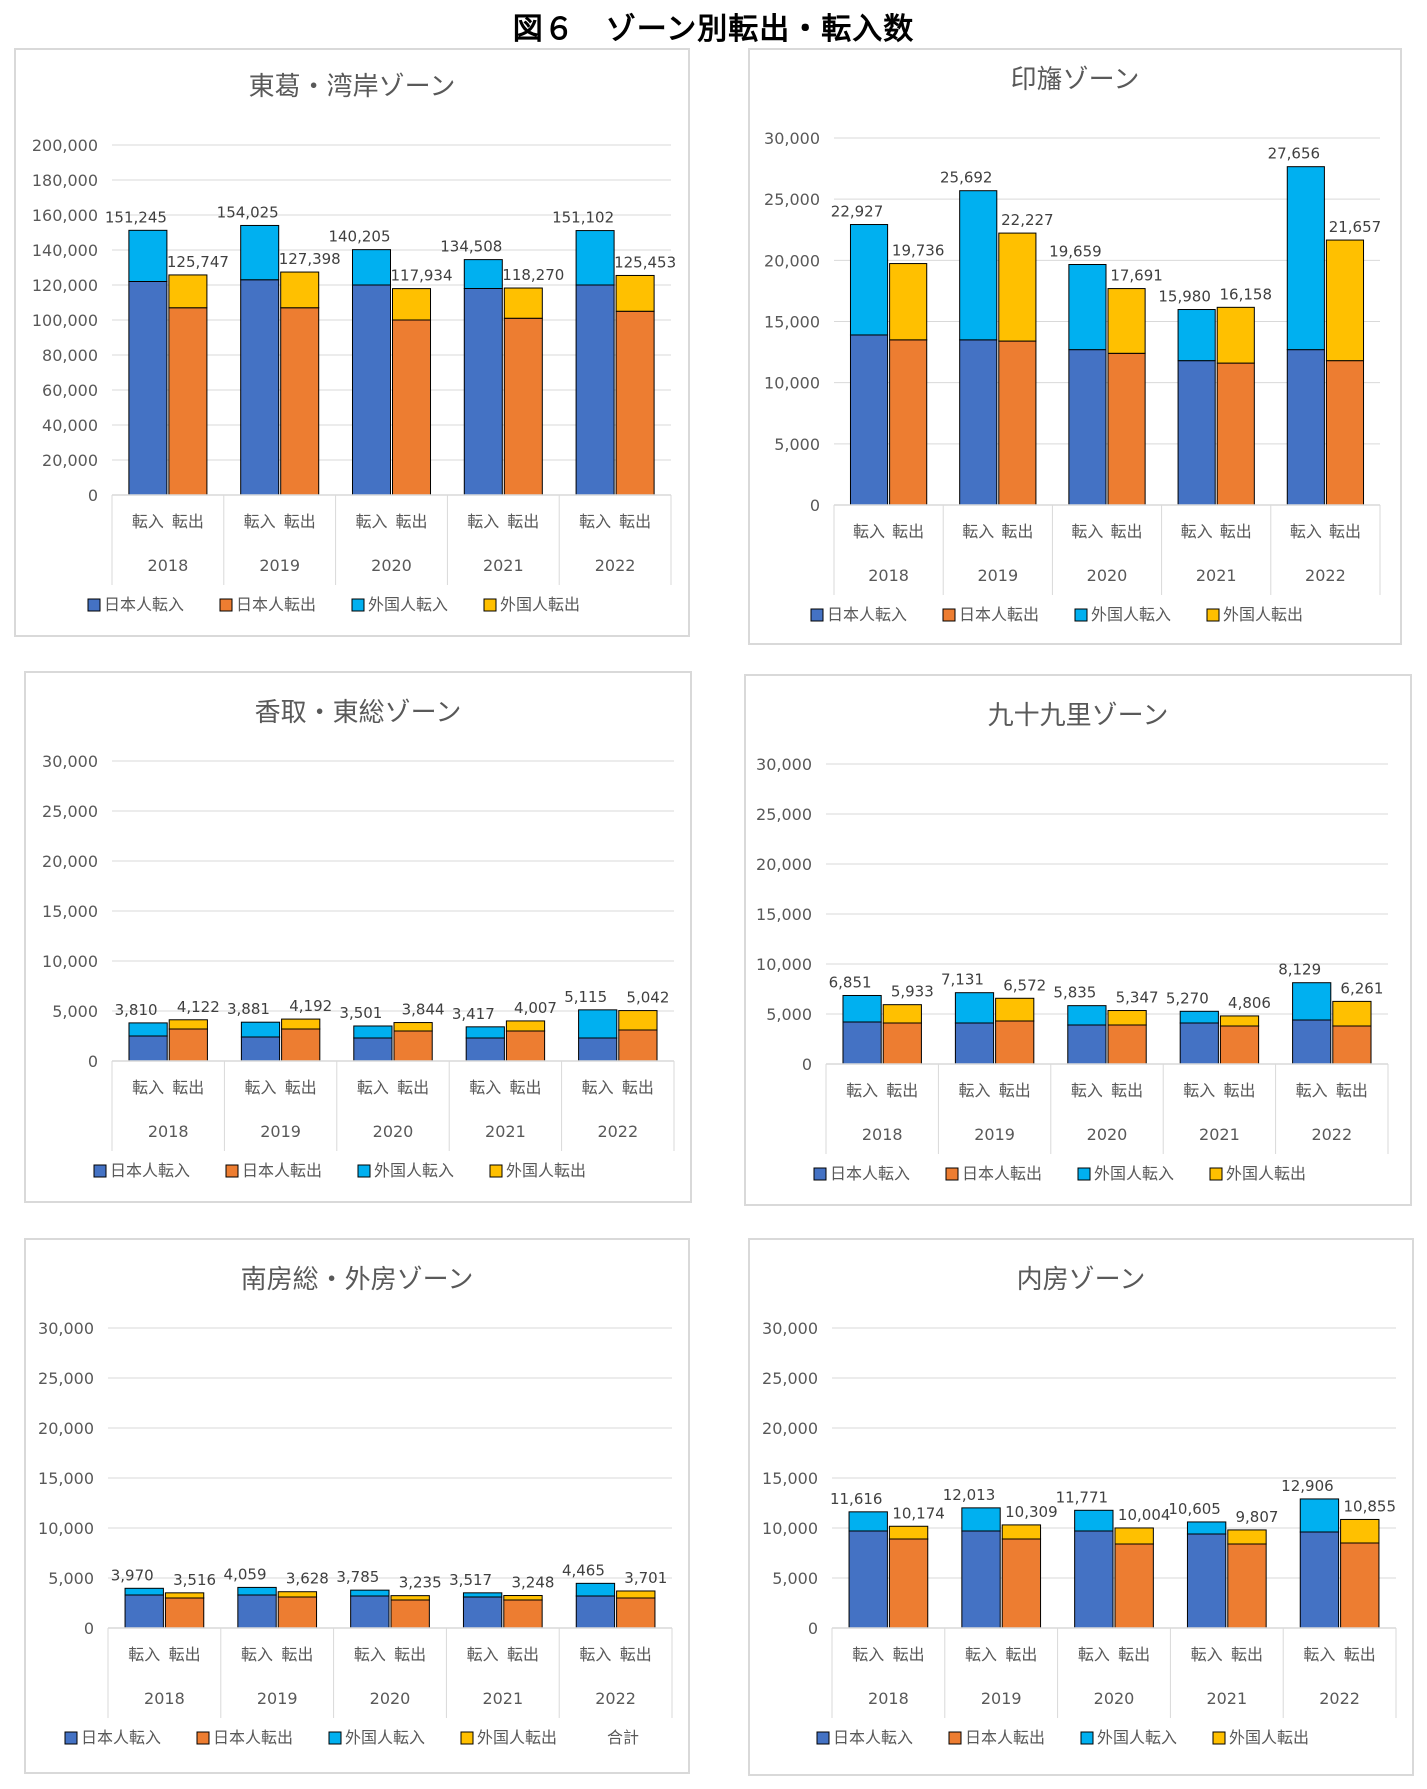  What do you see at coordinates (645, 1578) in the screenshot?
I see `data-label-out: 3,701` at bounding box center [645, 1578].